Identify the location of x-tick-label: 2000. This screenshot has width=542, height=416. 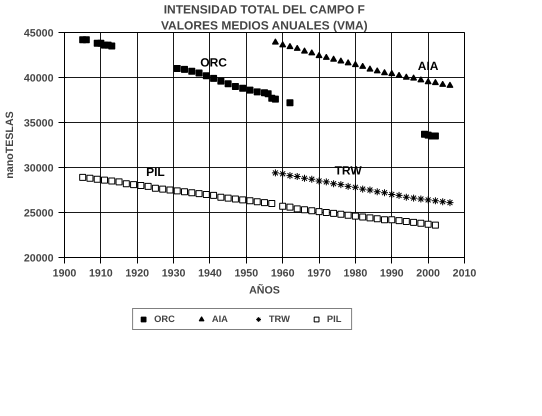
(428, 274).